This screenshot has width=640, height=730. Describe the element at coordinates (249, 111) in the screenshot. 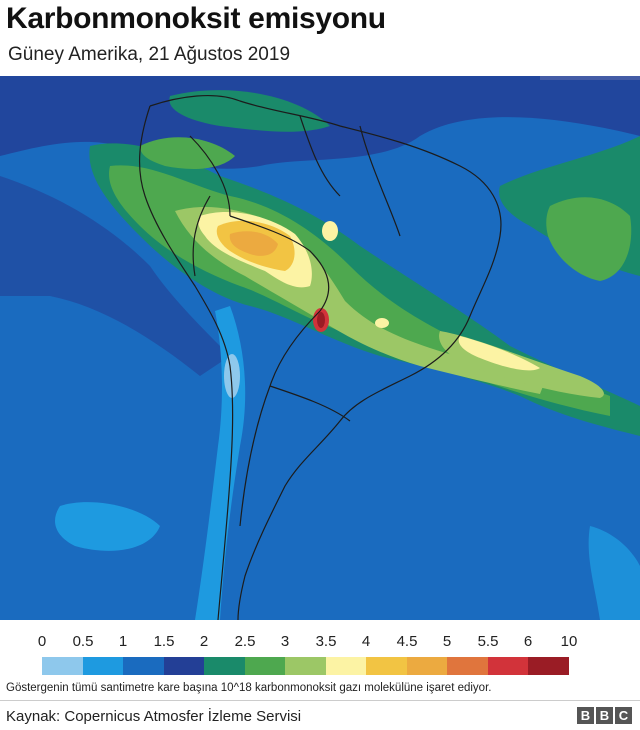

I see `teal-north-band` at that location.